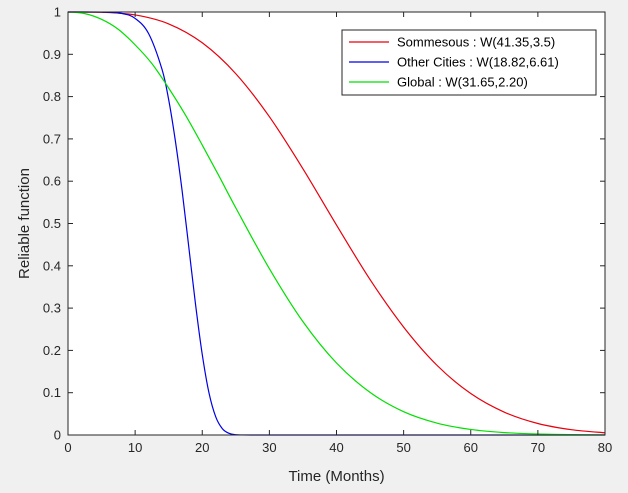 This screenshot has height=493, width=628. Describe the element at coordinates (52, 138) in the screenshot. I see `y-tick-label: 0.7` at that location.